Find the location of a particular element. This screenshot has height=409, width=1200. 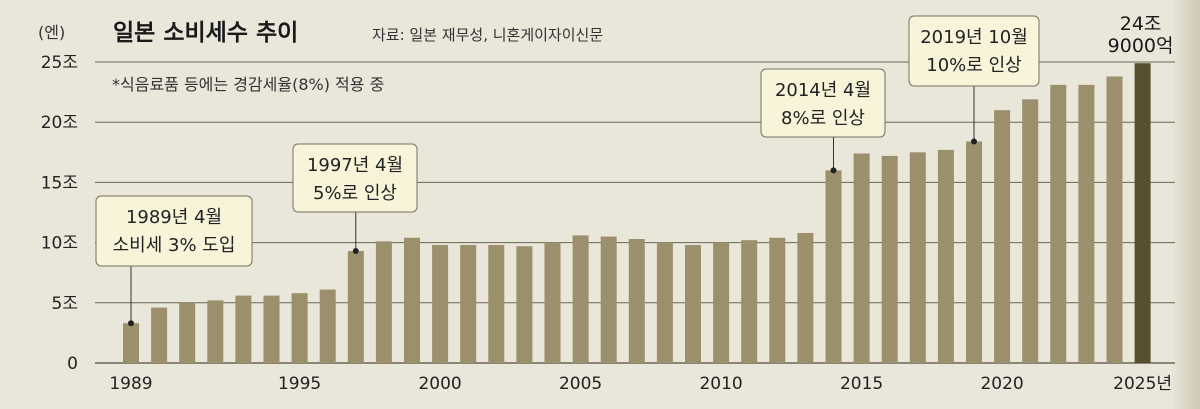

y-tick-label: 0 is located at coordinates (72, 364).